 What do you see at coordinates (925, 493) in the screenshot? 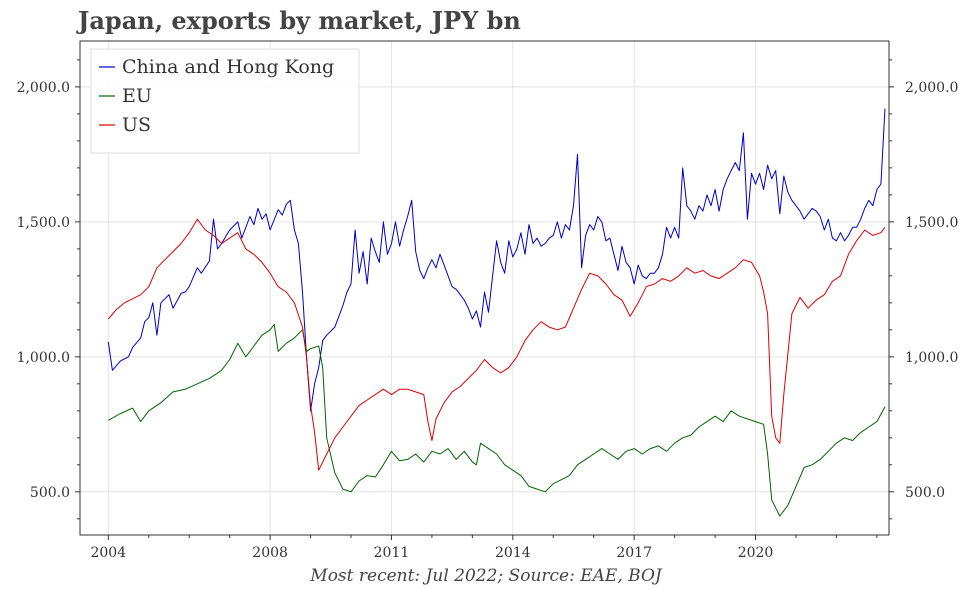
I see `y-tick-label-right: 500.0` at bounding box center [925, 493].